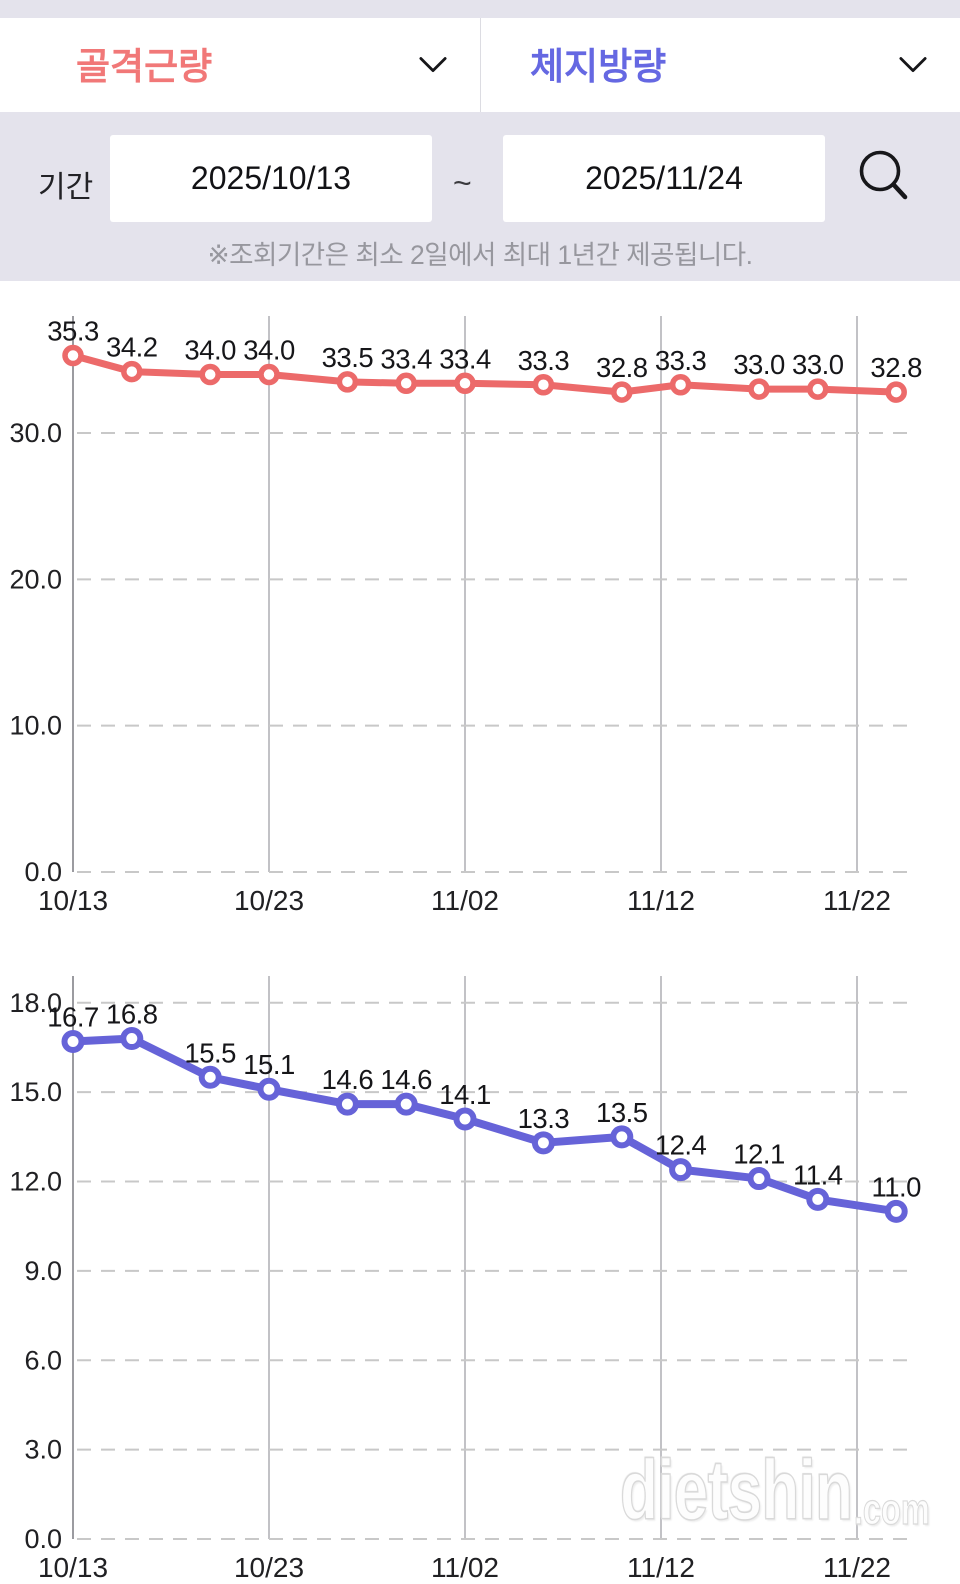  Describe the element at coordinates (891, 1509) in the screenshot. I see `watermark-suffix: .com` at that location.